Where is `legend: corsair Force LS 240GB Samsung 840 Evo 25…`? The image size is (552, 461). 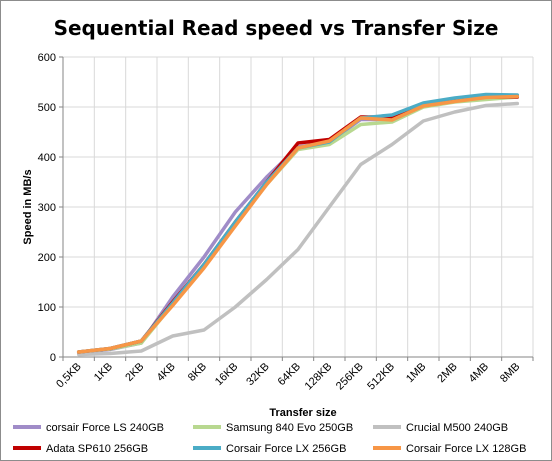 legend: corsair Force LS 240GB Samsung 840 Evo 25… is located at coordinates (269, 438).